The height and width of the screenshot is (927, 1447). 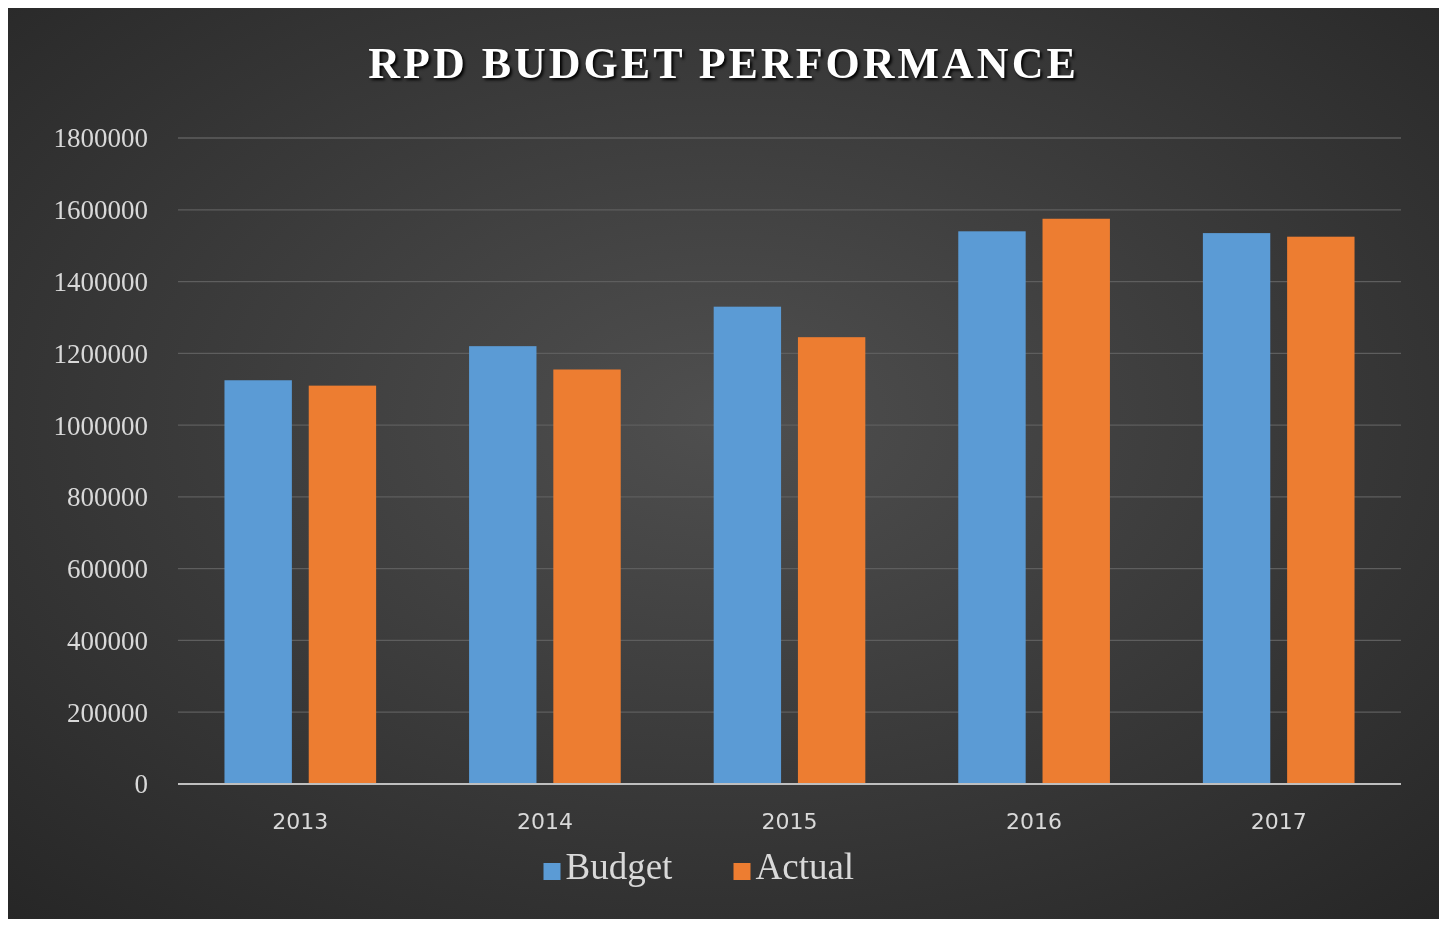 What do you see at coordinates (789, 821) in the screenshot?
I see `x-tick-label: 2015` at bounding box center [789, 821].